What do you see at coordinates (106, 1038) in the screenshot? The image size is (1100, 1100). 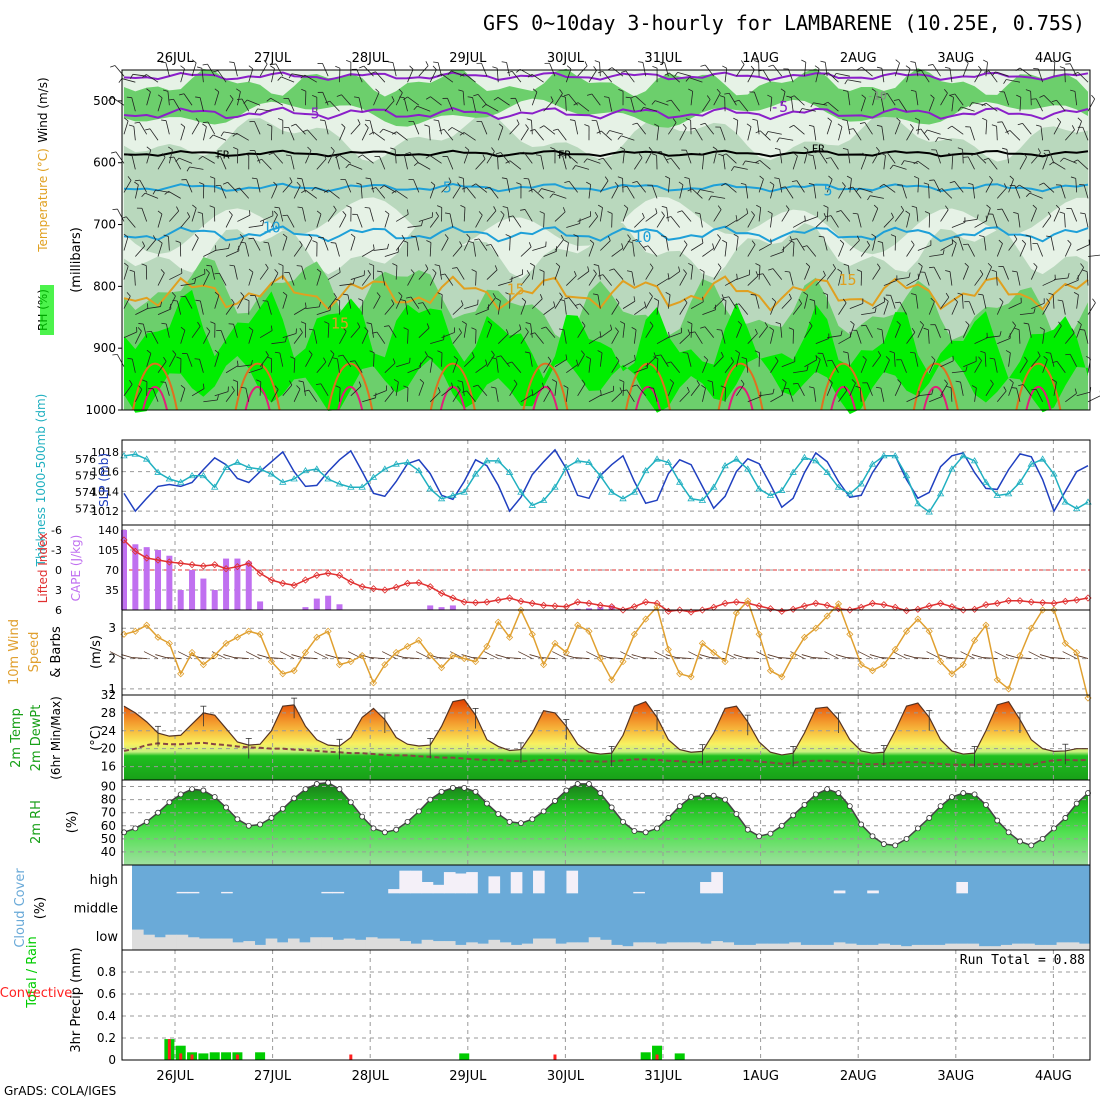 I see `precip-tick-label: 0.2` at bounding box center [106, 1038].